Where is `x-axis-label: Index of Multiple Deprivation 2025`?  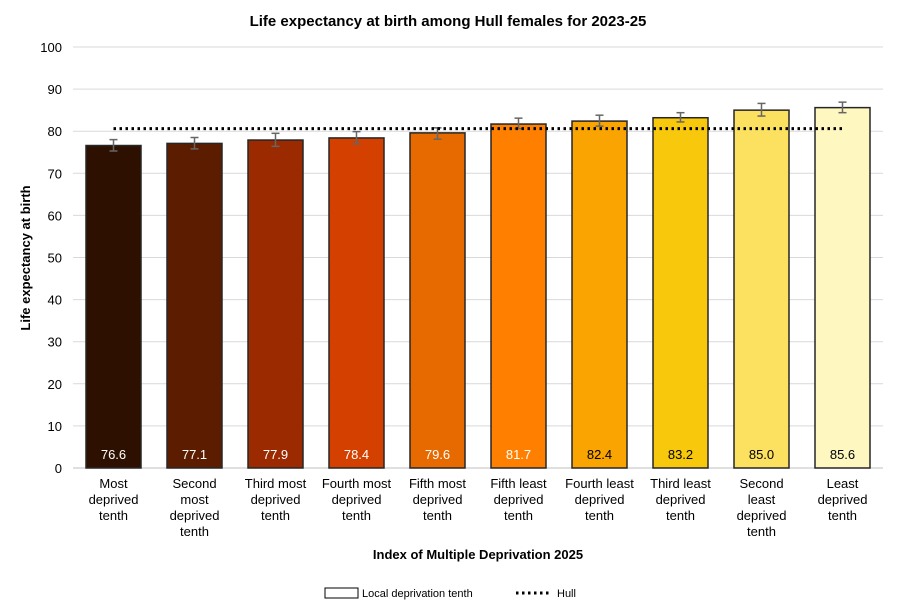 x-axis-label: Index of Multiple Deprivation 2025 is located at coordinates (478, 554).